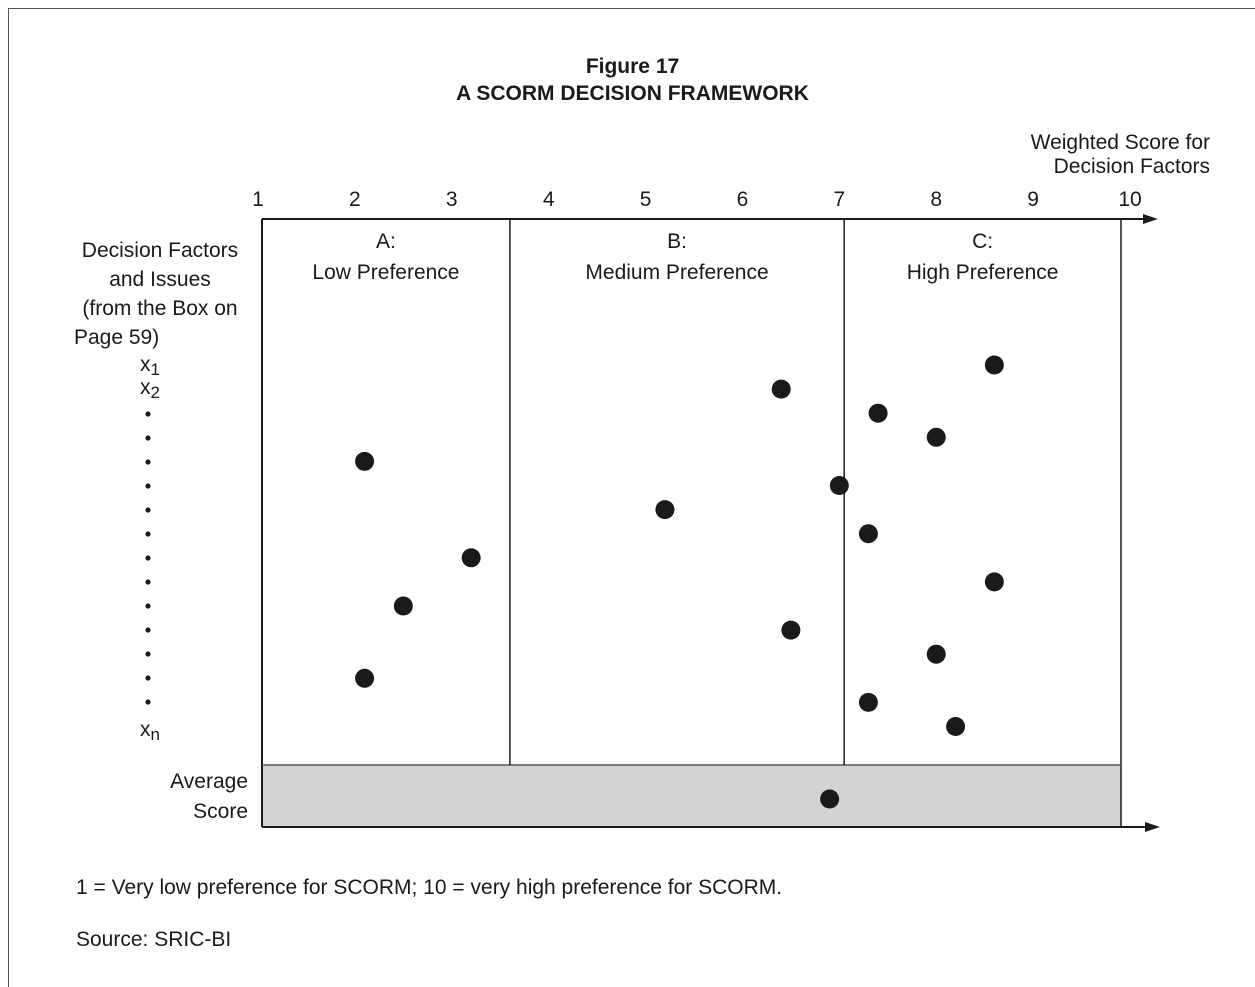  I want to click on region-label: High Preference, so click(983, 272).